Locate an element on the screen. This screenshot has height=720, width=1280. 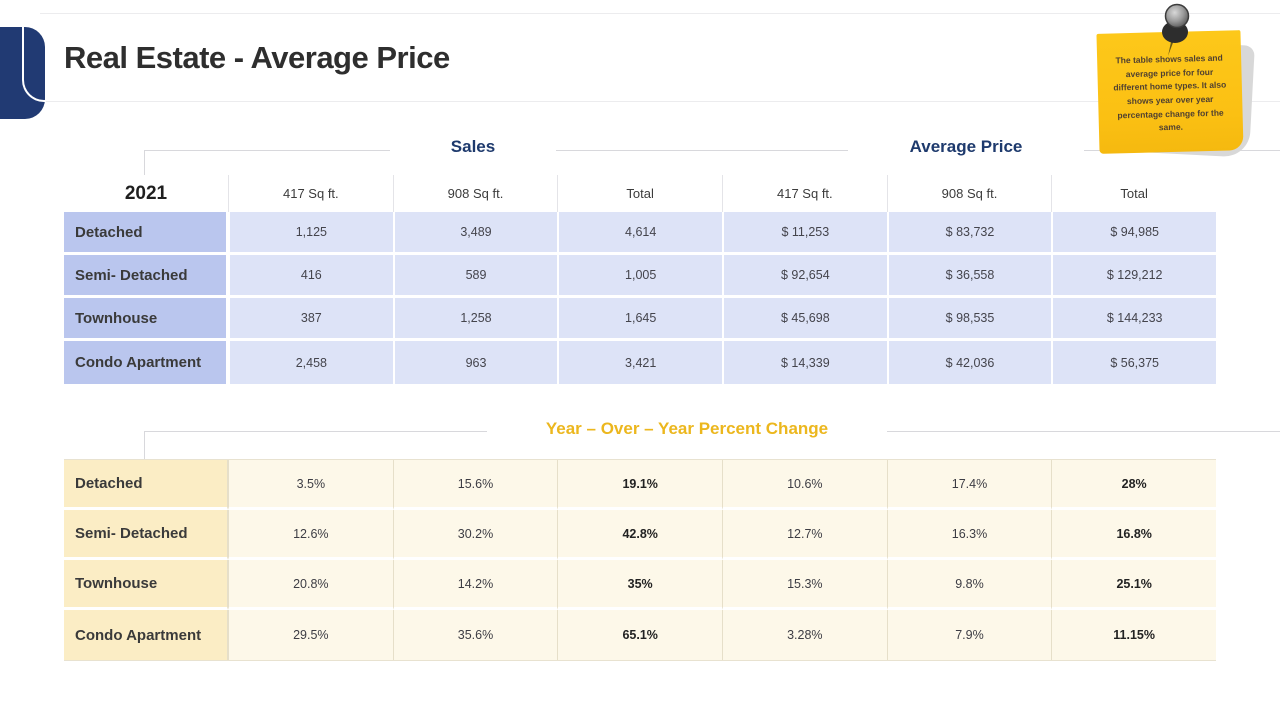
table-cell: 17.4% is located at coordinates (969, 485).